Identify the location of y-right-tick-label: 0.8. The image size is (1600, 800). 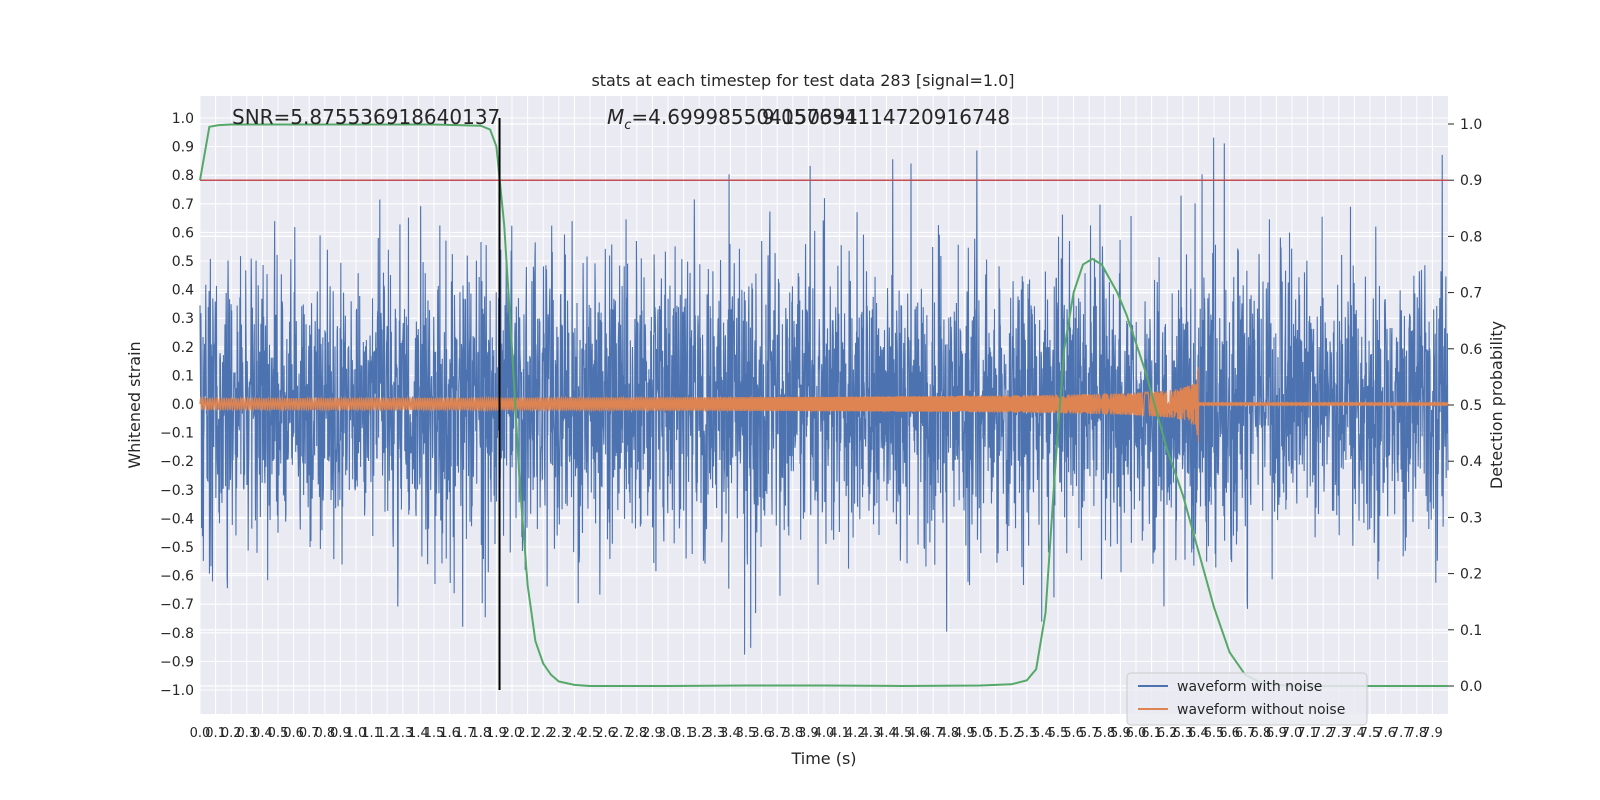
(1471, 237).